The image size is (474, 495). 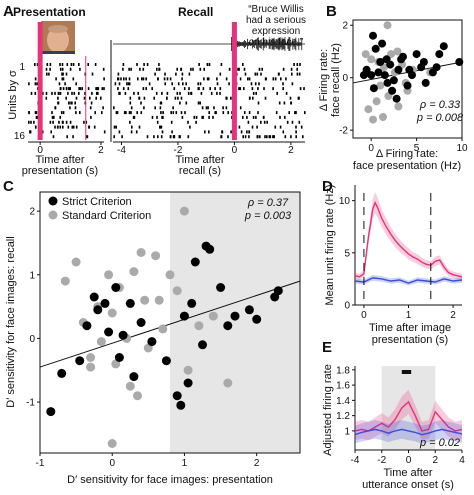 I want to click on pres-tick-label: 2, so click(x=101, y=150).